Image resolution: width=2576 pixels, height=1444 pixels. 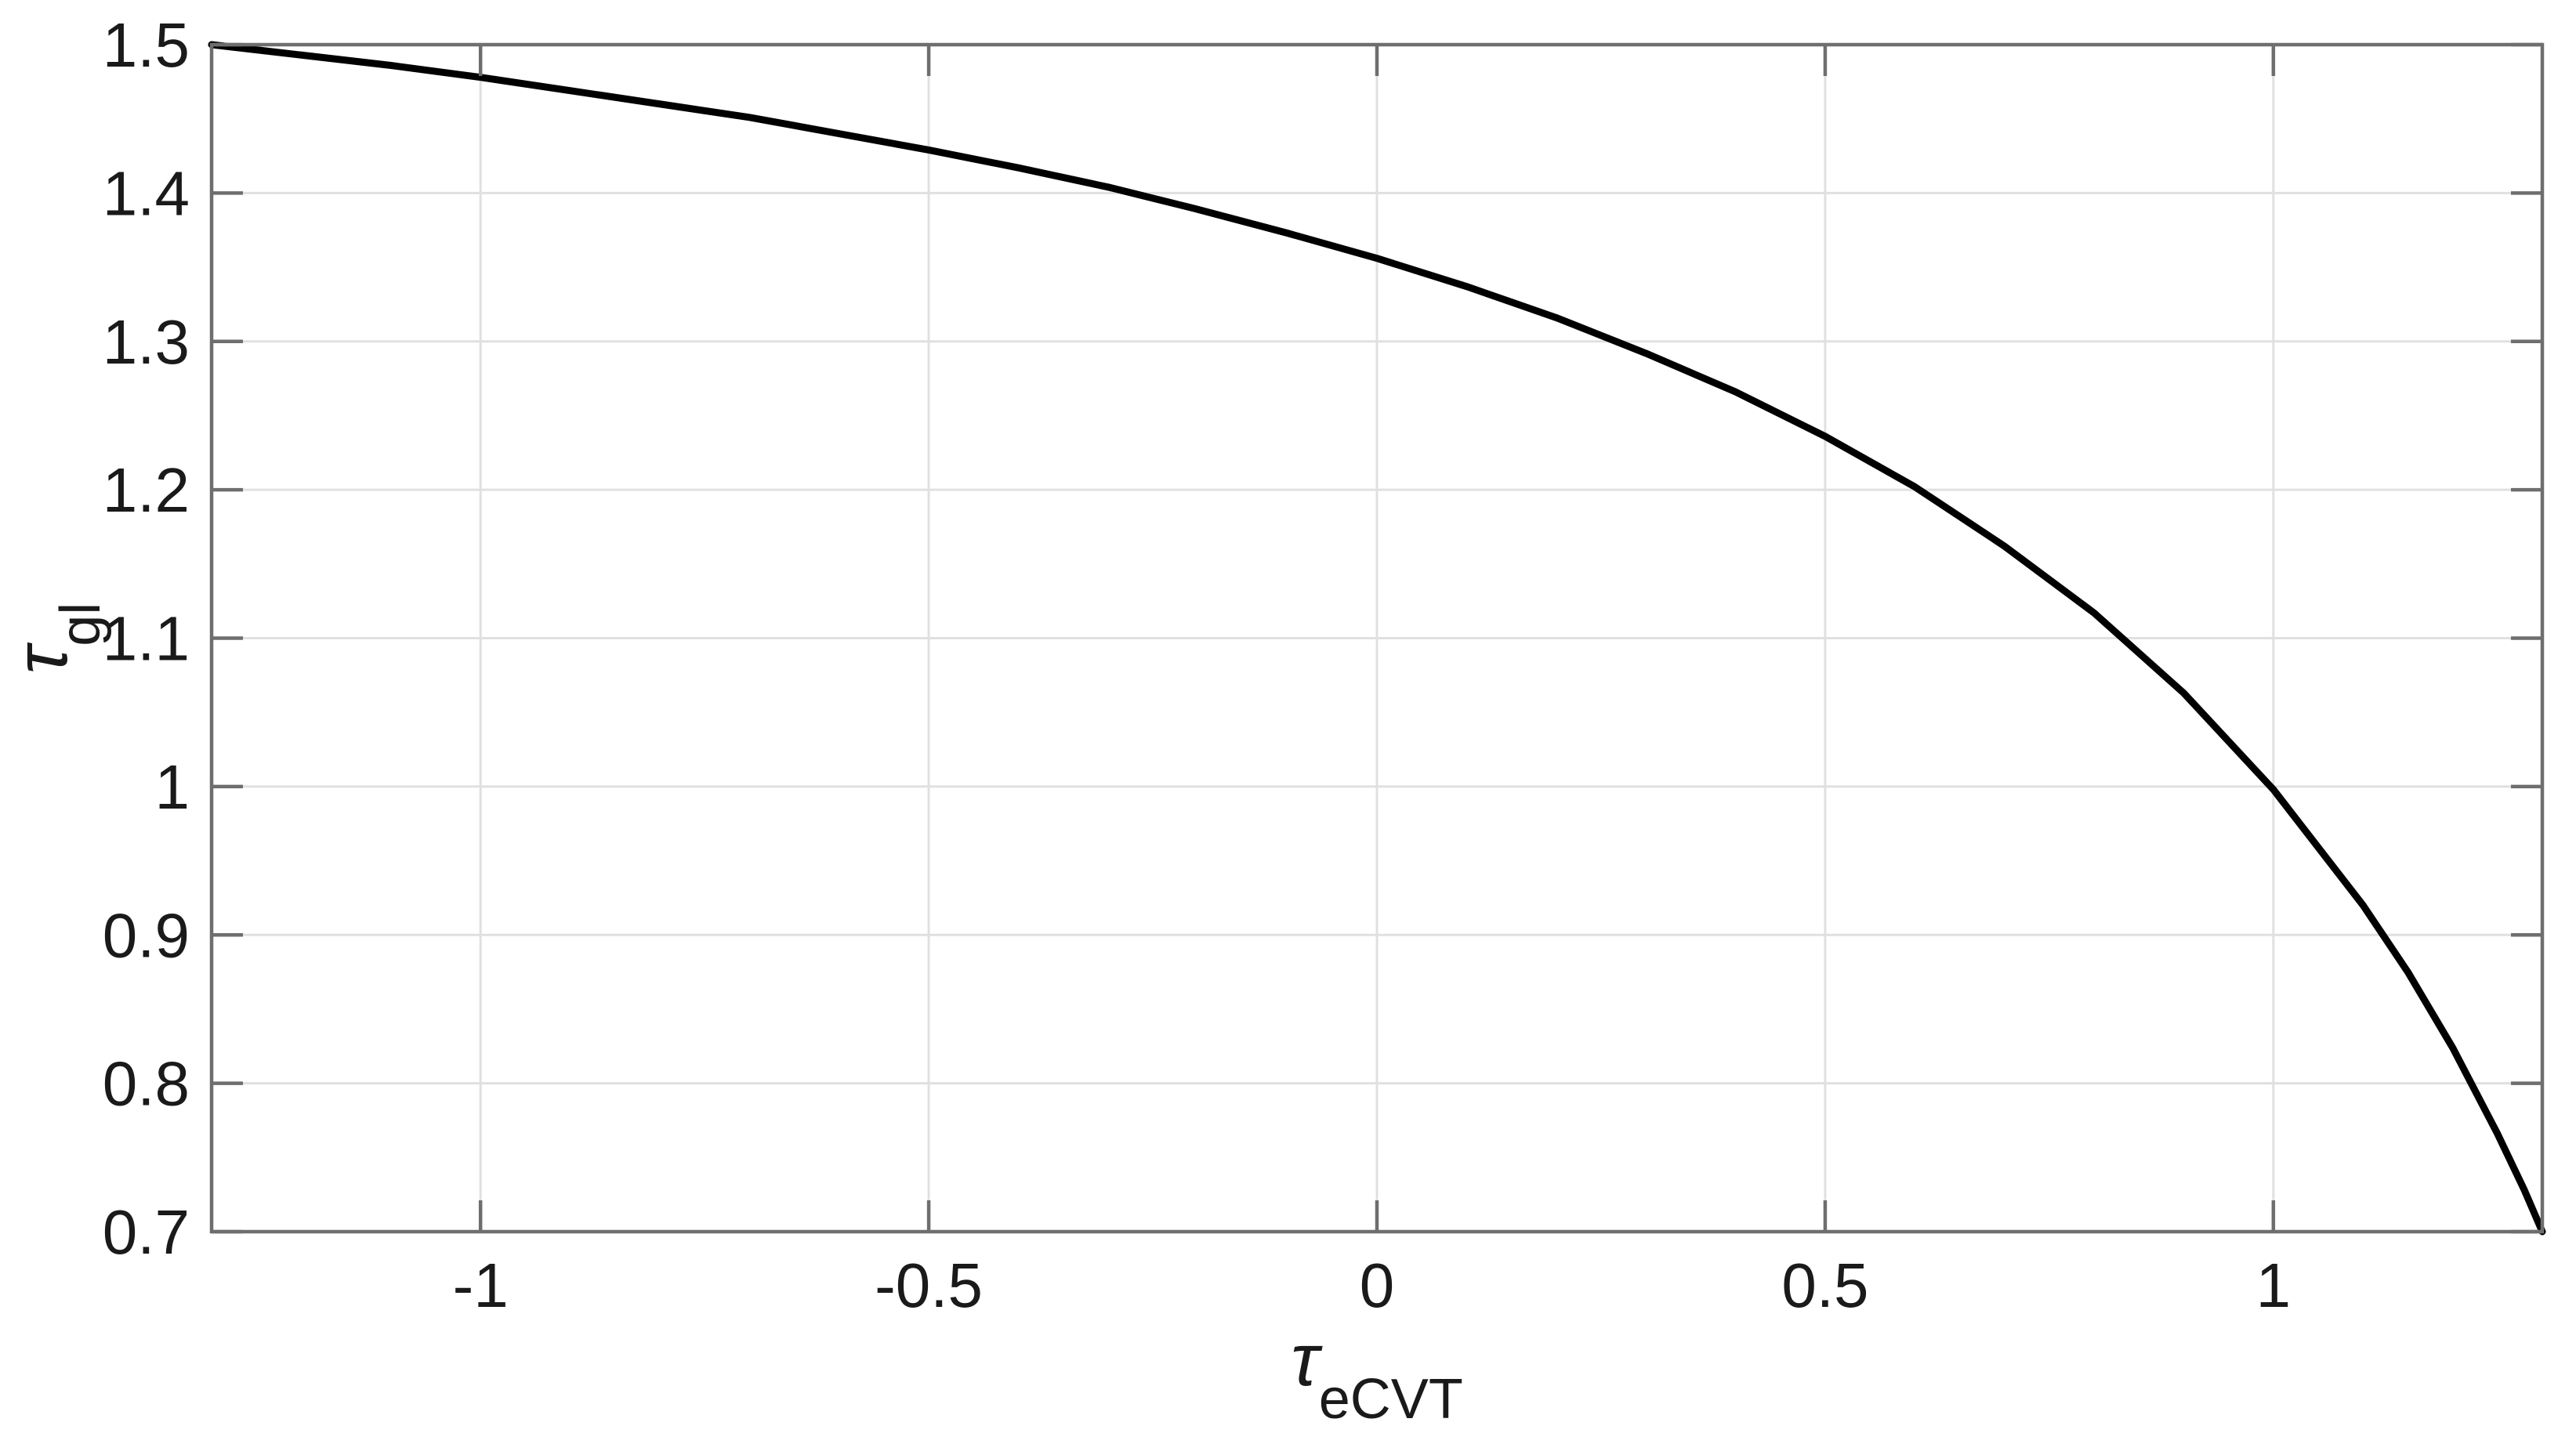 What do you see at coordinates (481, 1285) in the screenshot?
I see `x-tick-label: -1` at bounding box center [481, 1285].